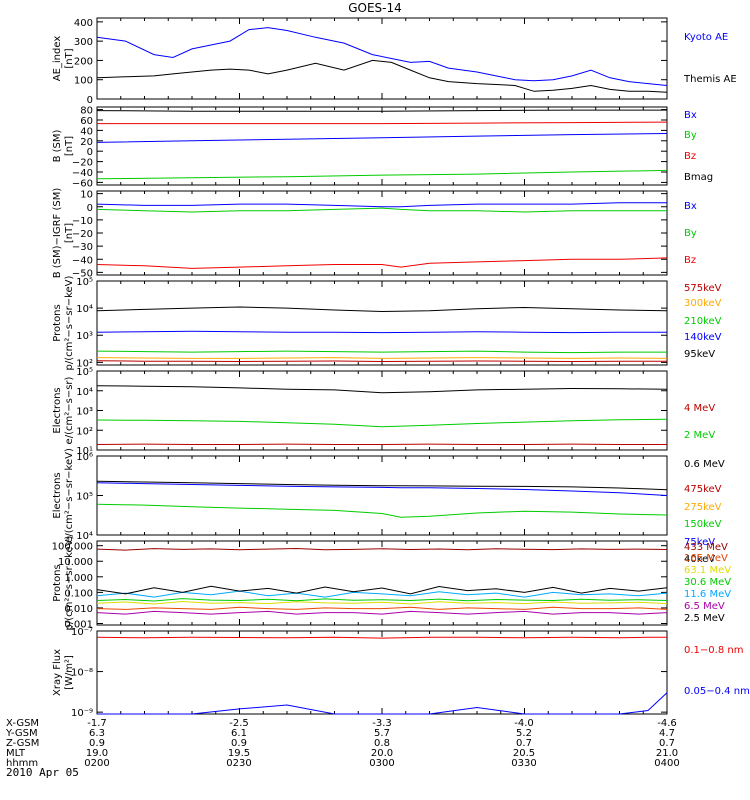 Image resolution: width=750 pixels, height=800 pixels. Describe the element at coordinates (84, 431) in the screenshot. I see `y-tick-label: 10²` at that location.